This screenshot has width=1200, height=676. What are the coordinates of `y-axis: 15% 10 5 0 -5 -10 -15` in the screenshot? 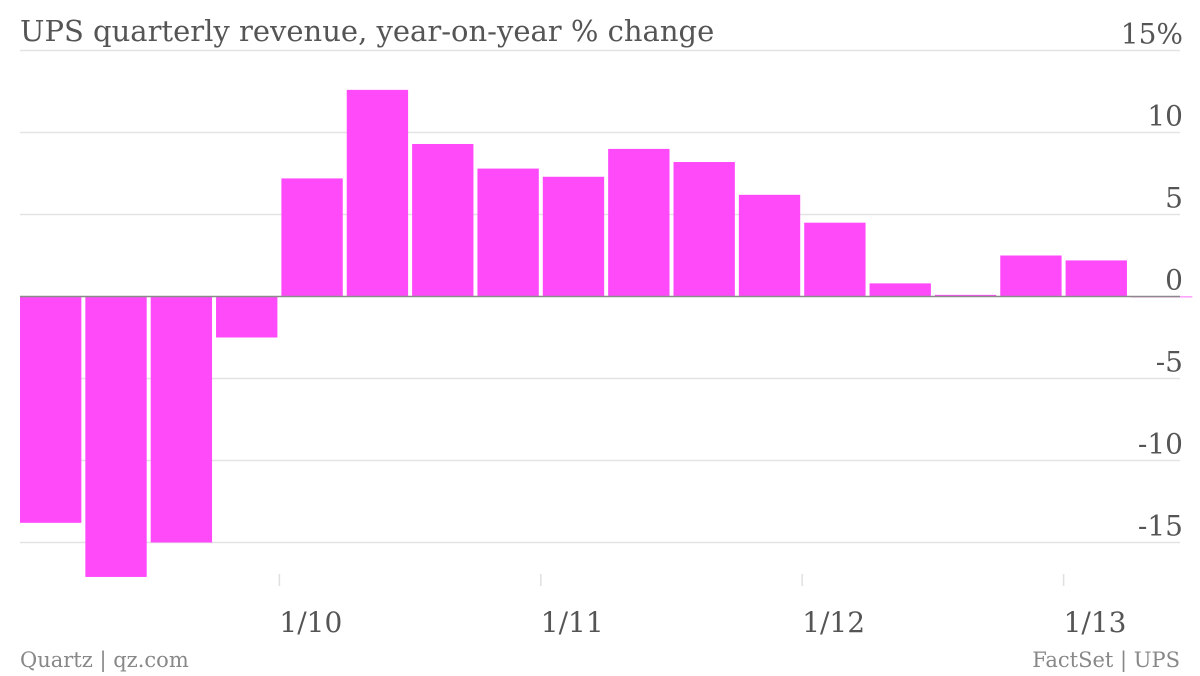 It's located at (1152, 280).